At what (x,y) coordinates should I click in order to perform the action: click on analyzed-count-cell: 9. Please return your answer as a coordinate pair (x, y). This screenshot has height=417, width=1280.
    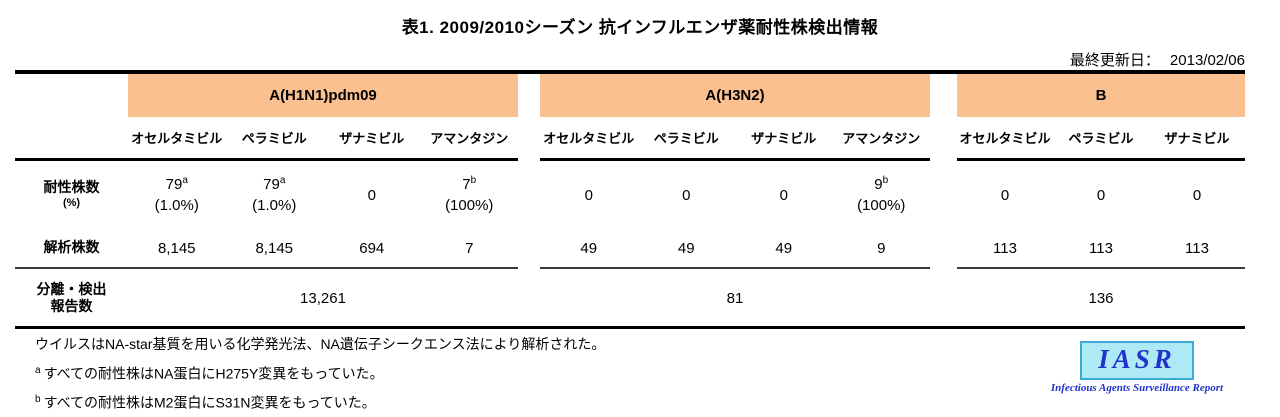
    Looking at the image, I should click on (881, 248).